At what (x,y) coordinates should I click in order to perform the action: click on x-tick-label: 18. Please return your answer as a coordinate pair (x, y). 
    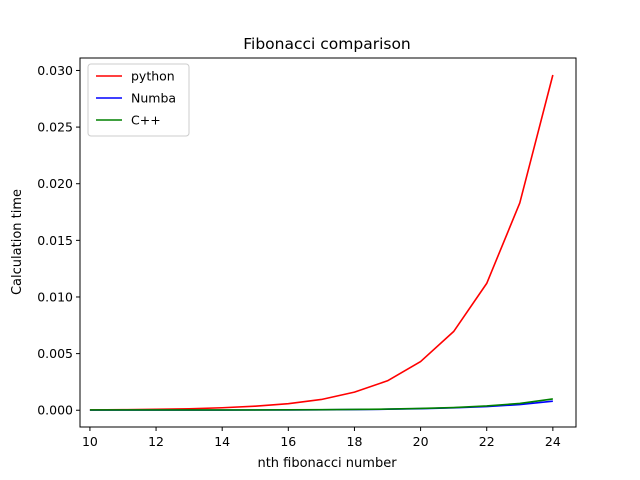
    Looking at the image, I should click on (355, 441).